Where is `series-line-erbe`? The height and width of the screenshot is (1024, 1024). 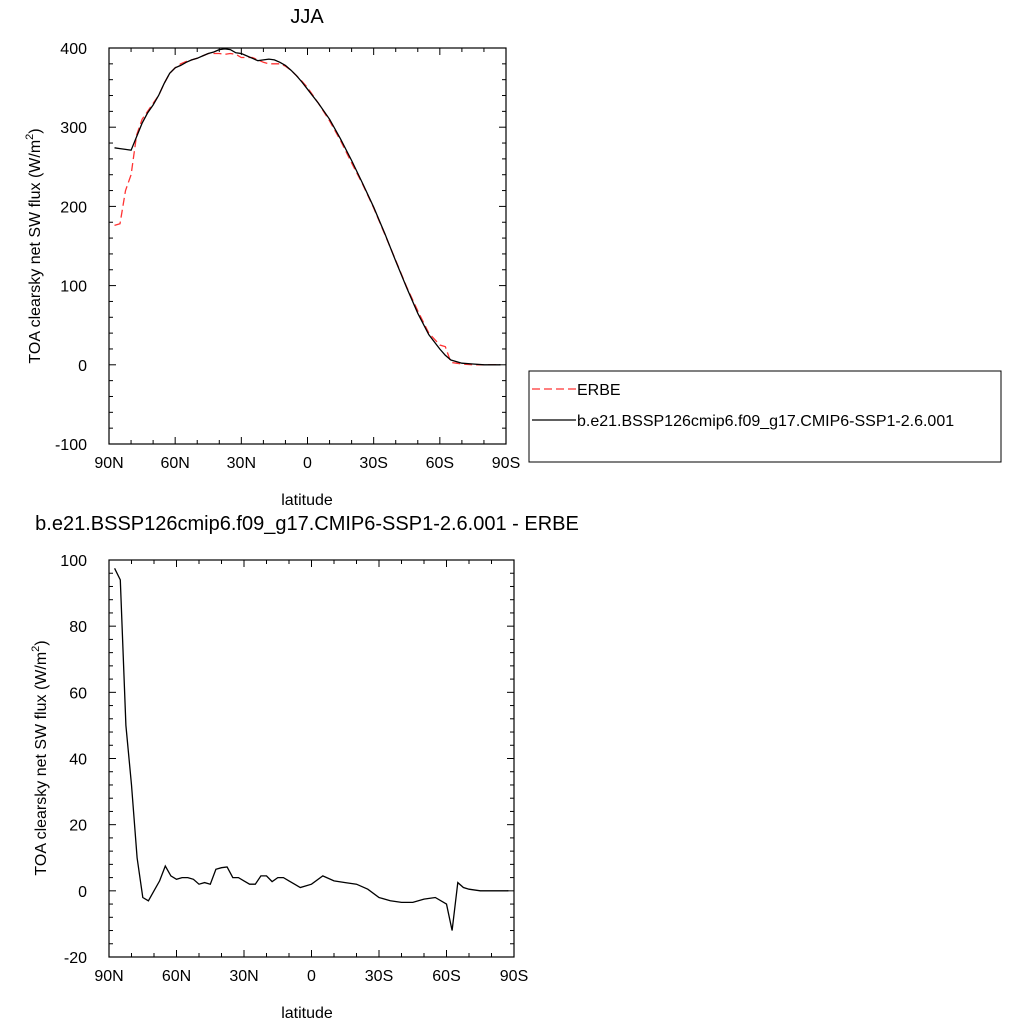
series-line-erbe is located at coordinates (307, 209).